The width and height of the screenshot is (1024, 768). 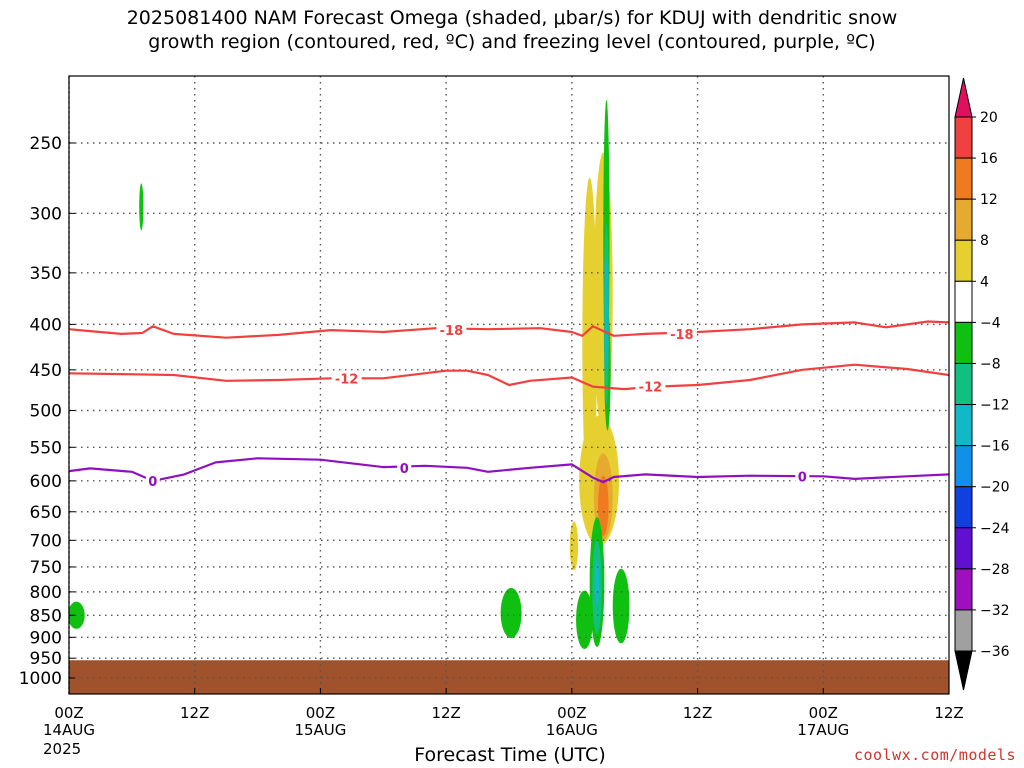 I want to click on colorbar-label-3: 8, so click(x=984, y=241).